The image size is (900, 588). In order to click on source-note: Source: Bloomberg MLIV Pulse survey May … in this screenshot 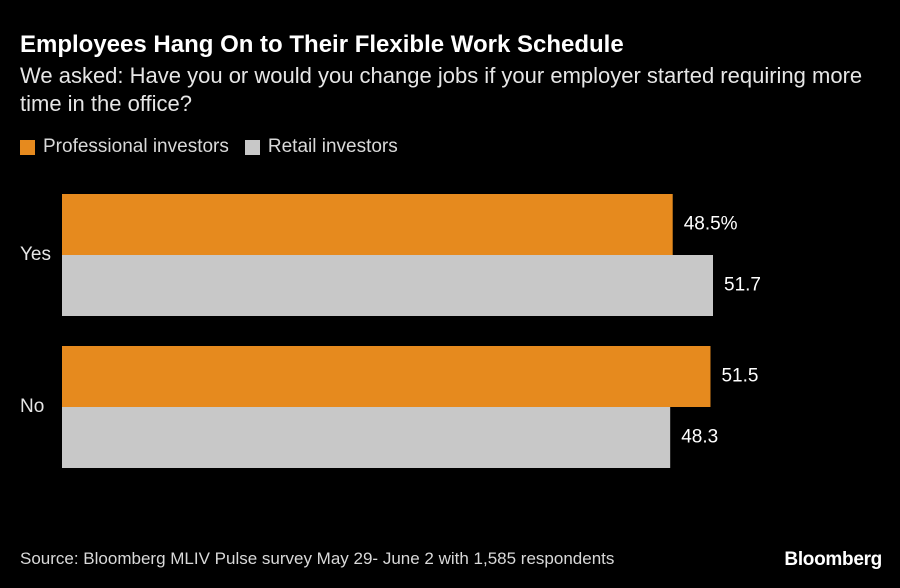, I will do `click(317, 558)`.